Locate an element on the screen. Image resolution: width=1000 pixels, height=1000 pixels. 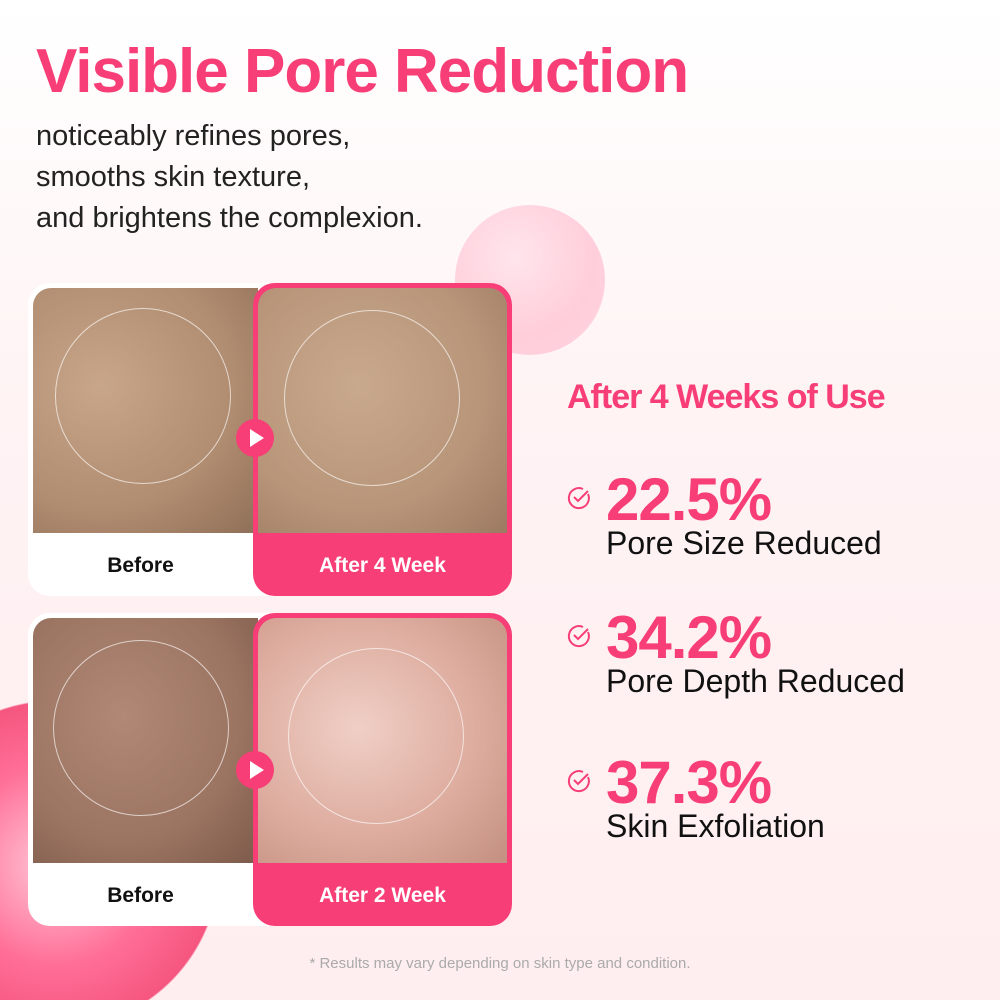
stat-value: 37.3% is located at coordinates (689, 782).